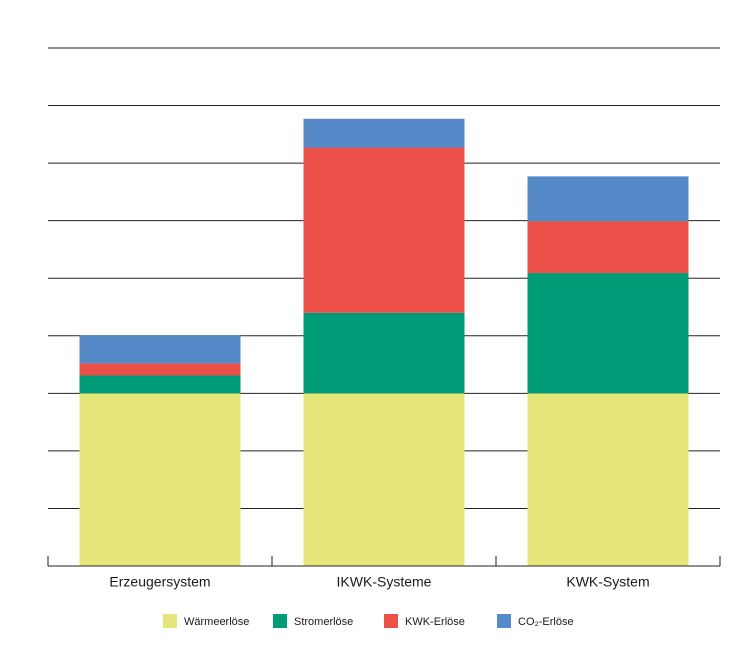  Describe the element at coordinates (607, 582) in the screenshot. I see `x-tick-label: KWK-System` at that location.